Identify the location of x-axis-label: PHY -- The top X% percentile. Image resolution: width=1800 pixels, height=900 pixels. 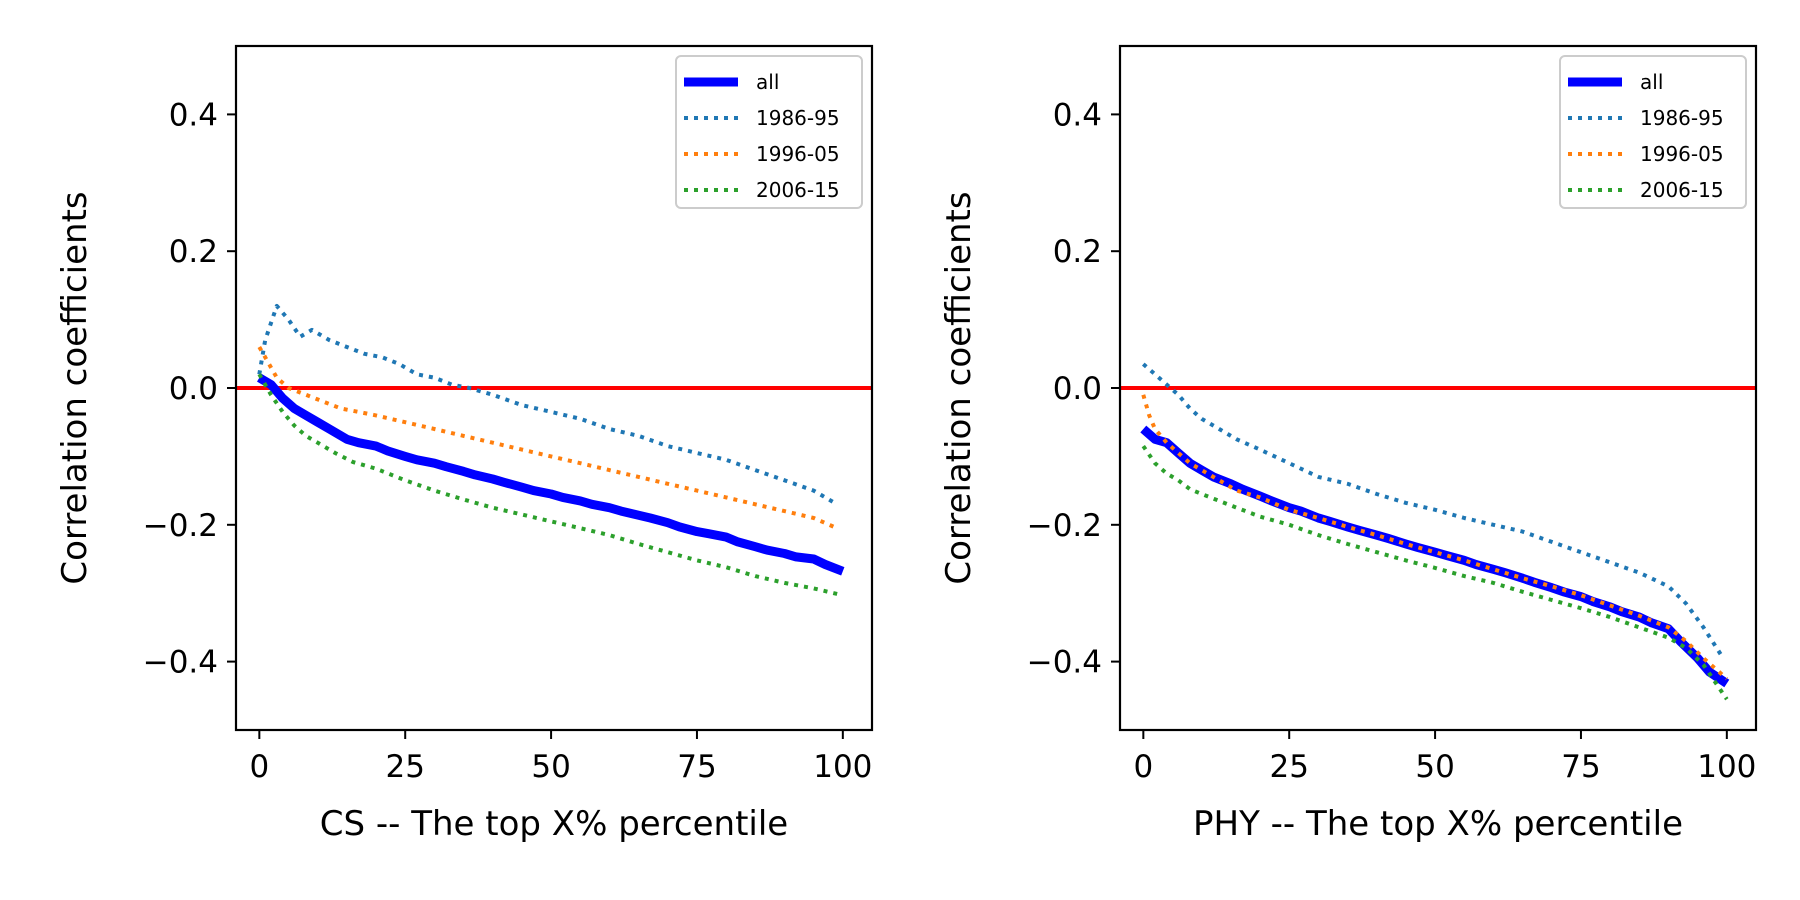
(1438, 824).